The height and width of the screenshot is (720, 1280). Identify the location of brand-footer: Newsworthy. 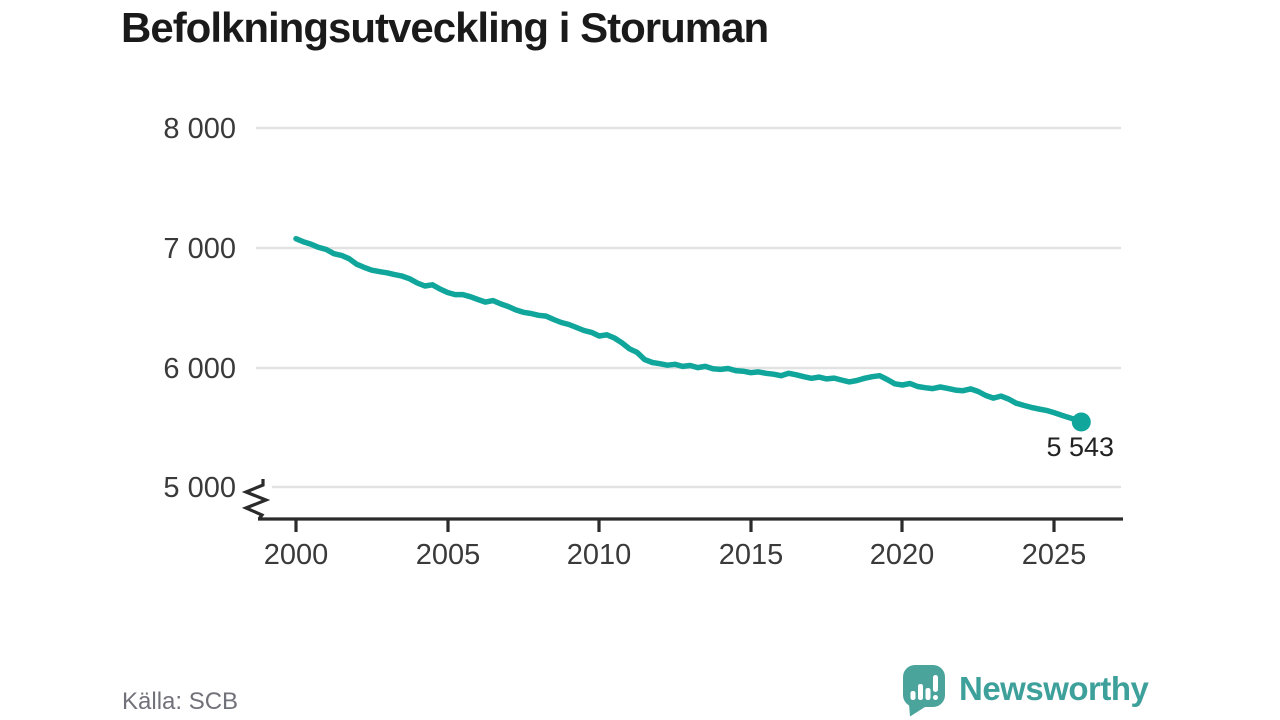
(1025, 690).